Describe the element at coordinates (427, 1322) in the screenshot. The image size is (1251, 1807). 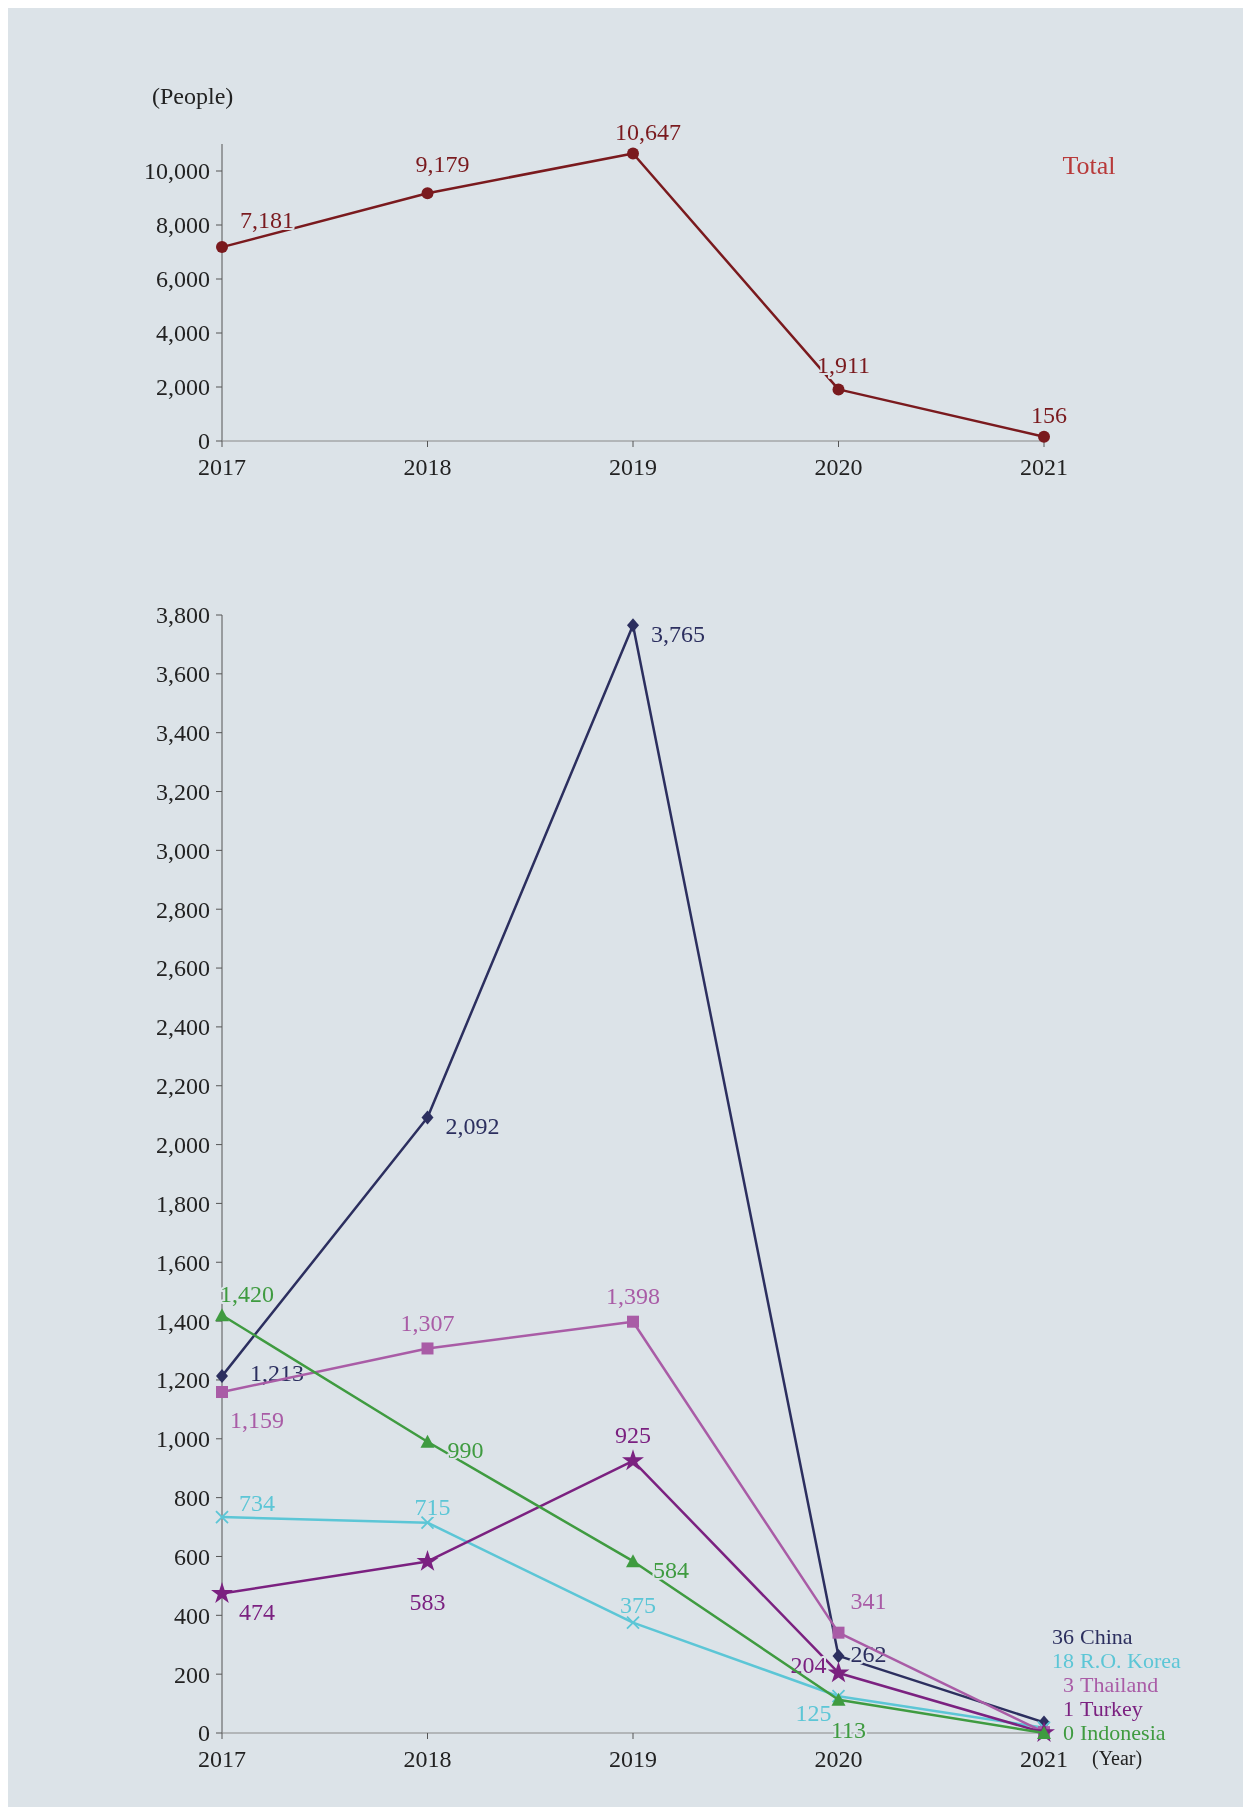
I see `data-label: 1,307` at that location.